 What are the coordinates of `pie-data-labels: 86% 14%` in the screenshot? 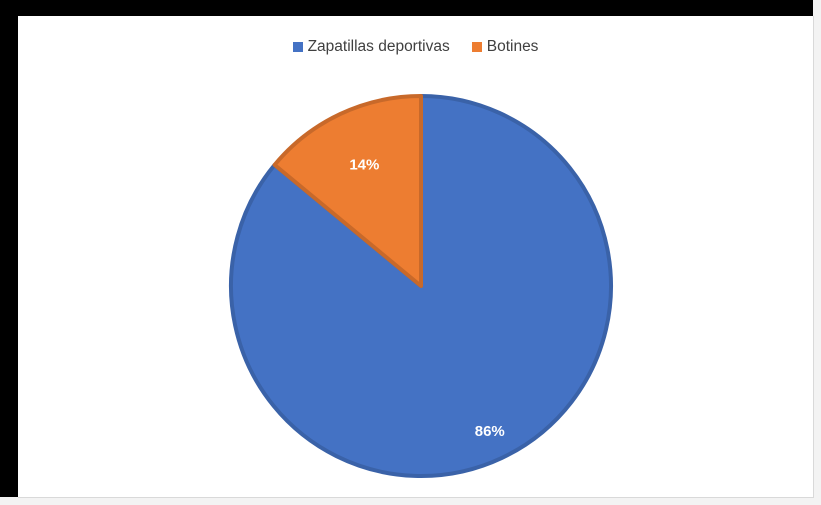 It's located at (426, 298).